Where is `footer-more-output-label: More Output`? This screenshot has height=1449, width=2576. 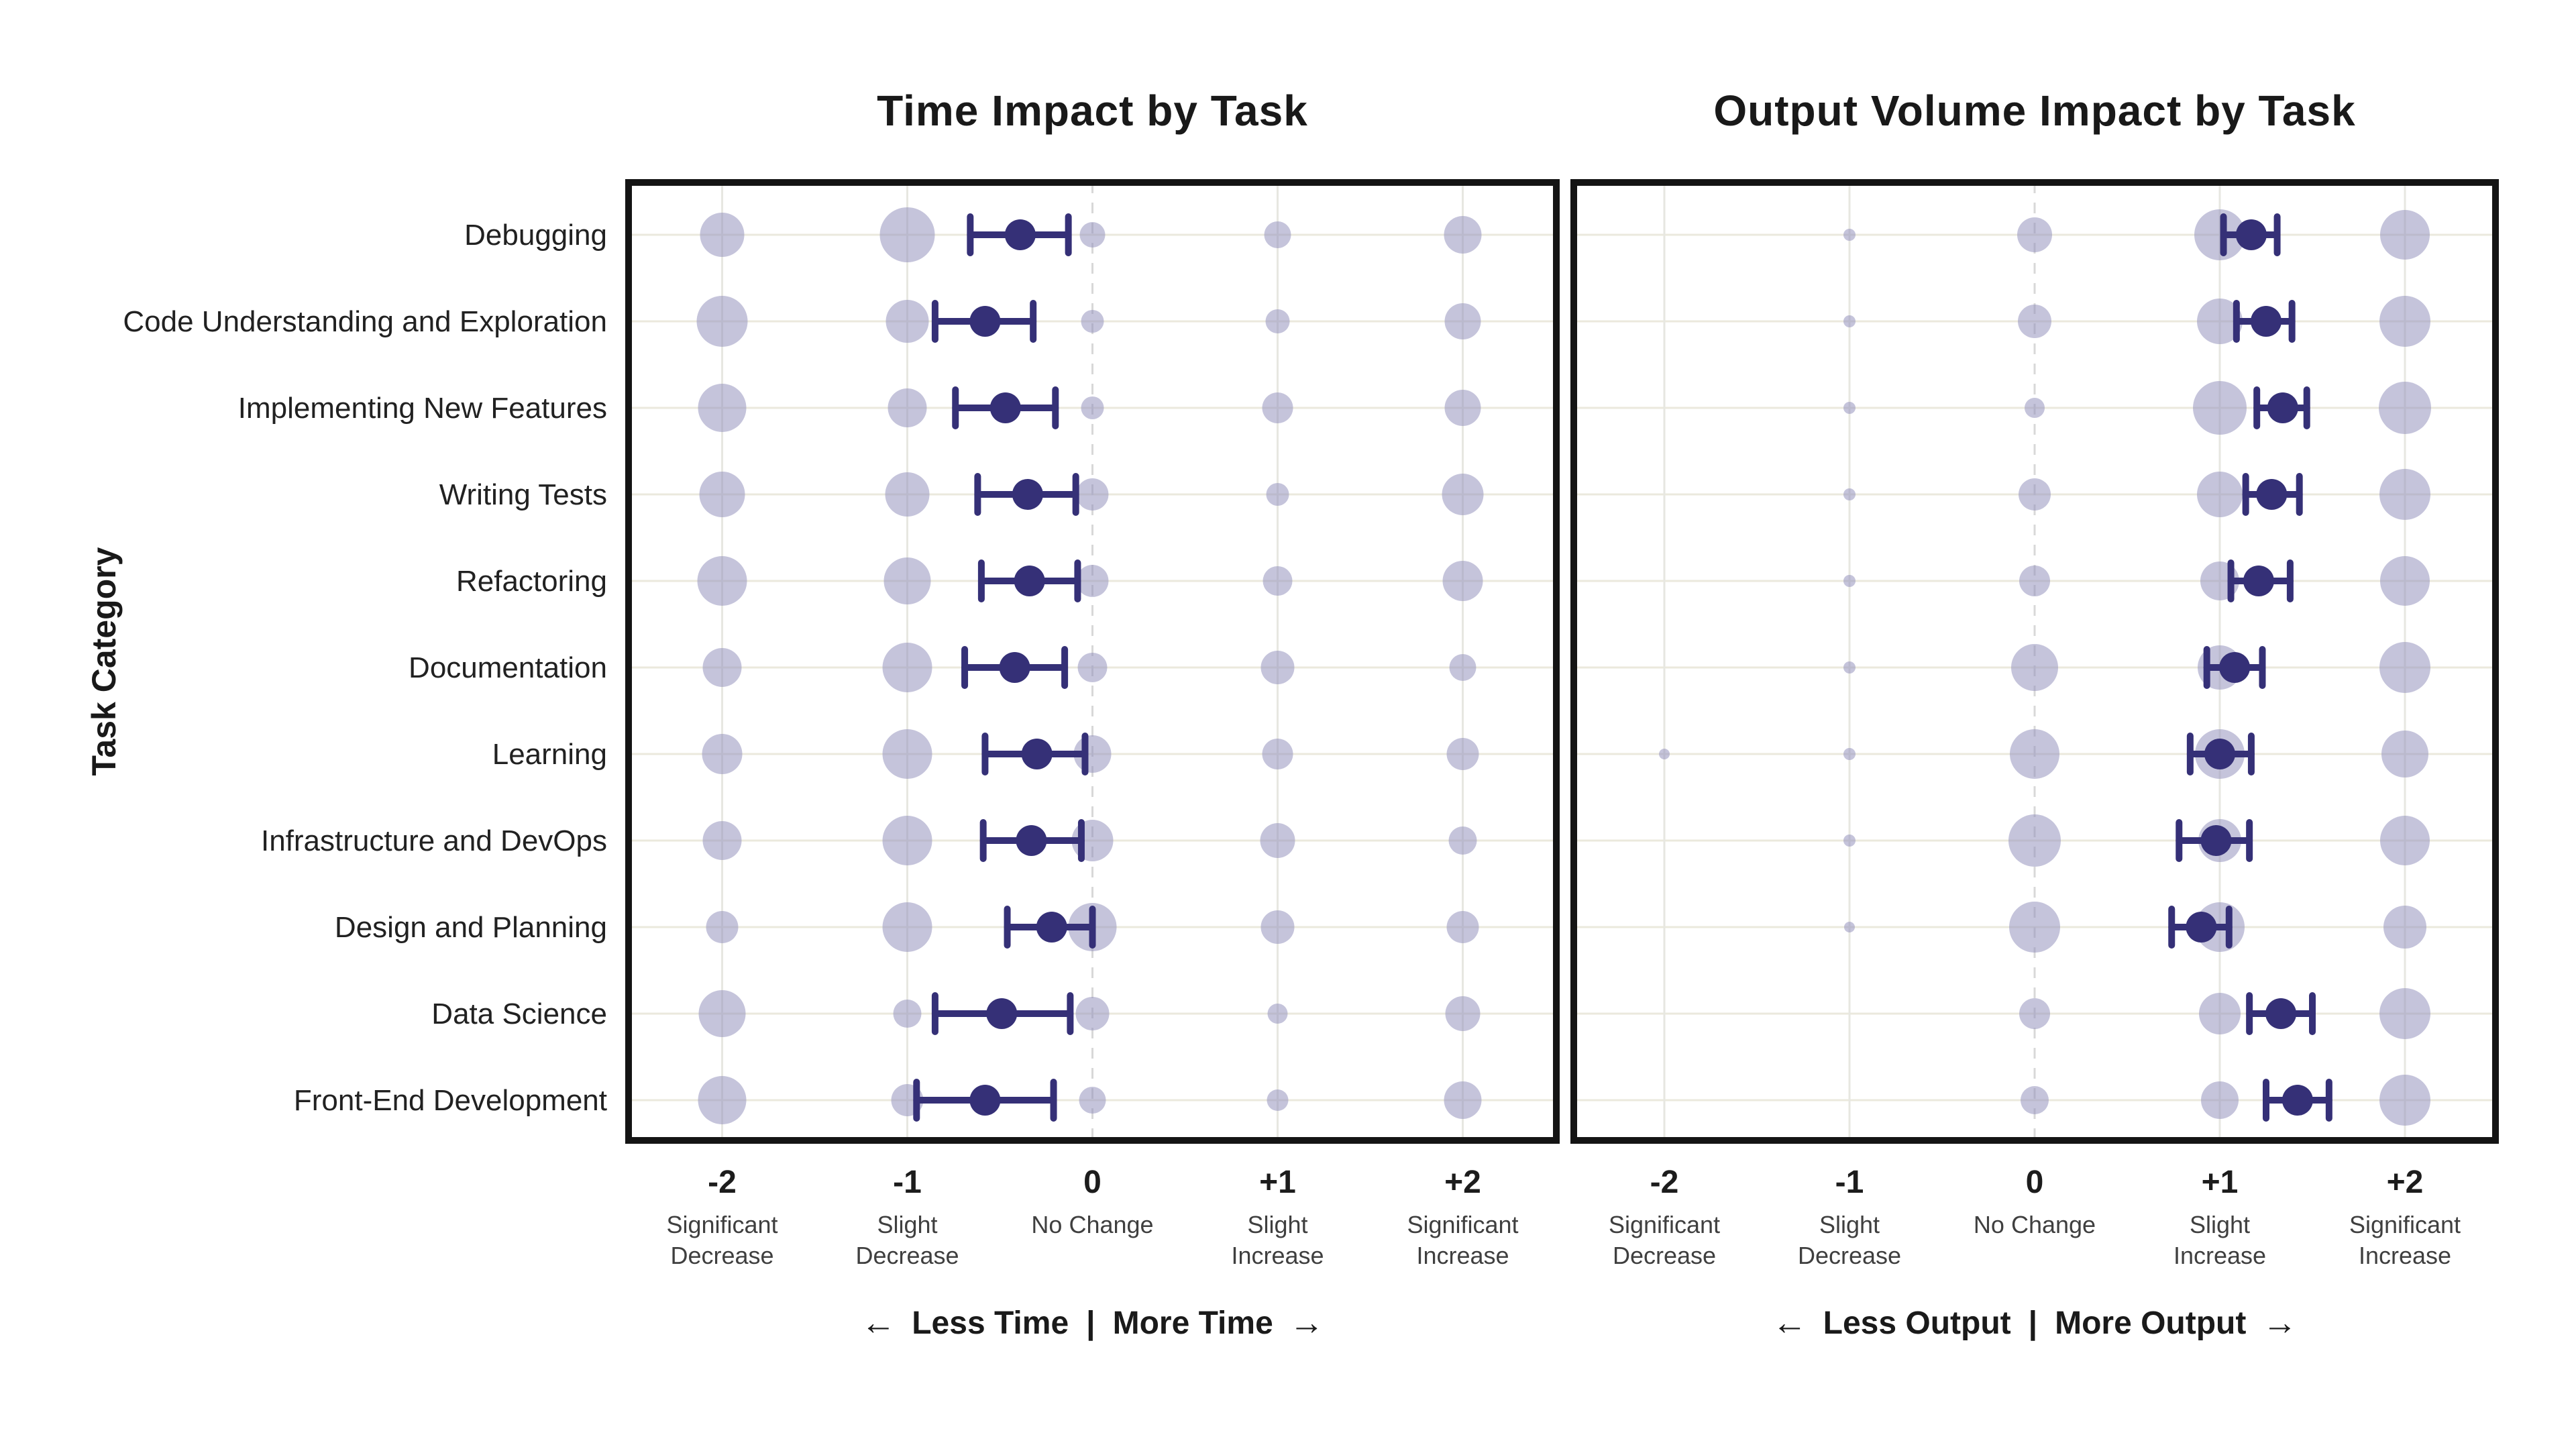
footer-more-output-label: More Output is located at coordinates (2151, 1323).